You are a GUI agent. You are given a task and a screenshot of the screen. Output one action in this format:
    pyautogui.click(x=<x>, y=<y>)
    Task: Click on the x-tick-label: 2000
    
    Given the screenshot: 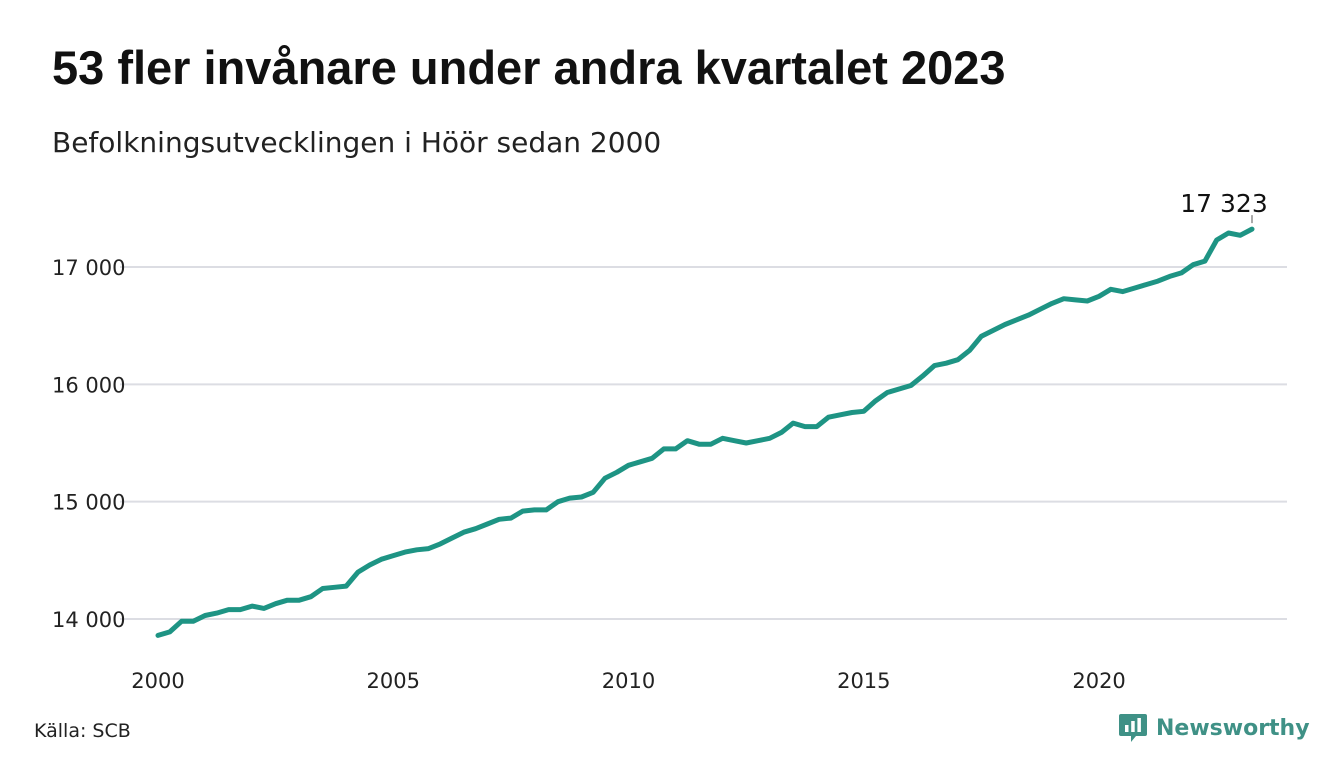 What is the action you would take?
    pyautogui.click(x=157, y=681)
    